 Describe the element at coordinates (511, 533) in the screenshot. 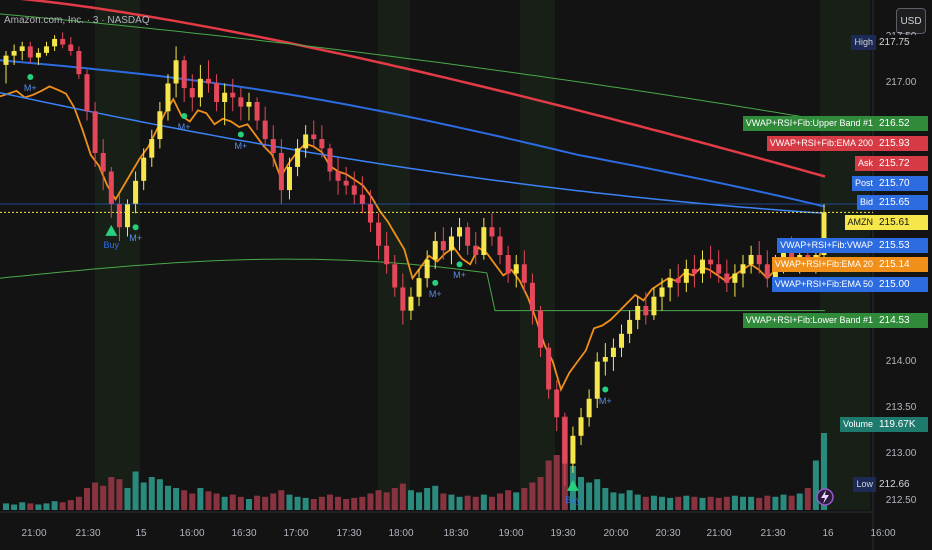

I see `x-tick: 19:00` at that location.